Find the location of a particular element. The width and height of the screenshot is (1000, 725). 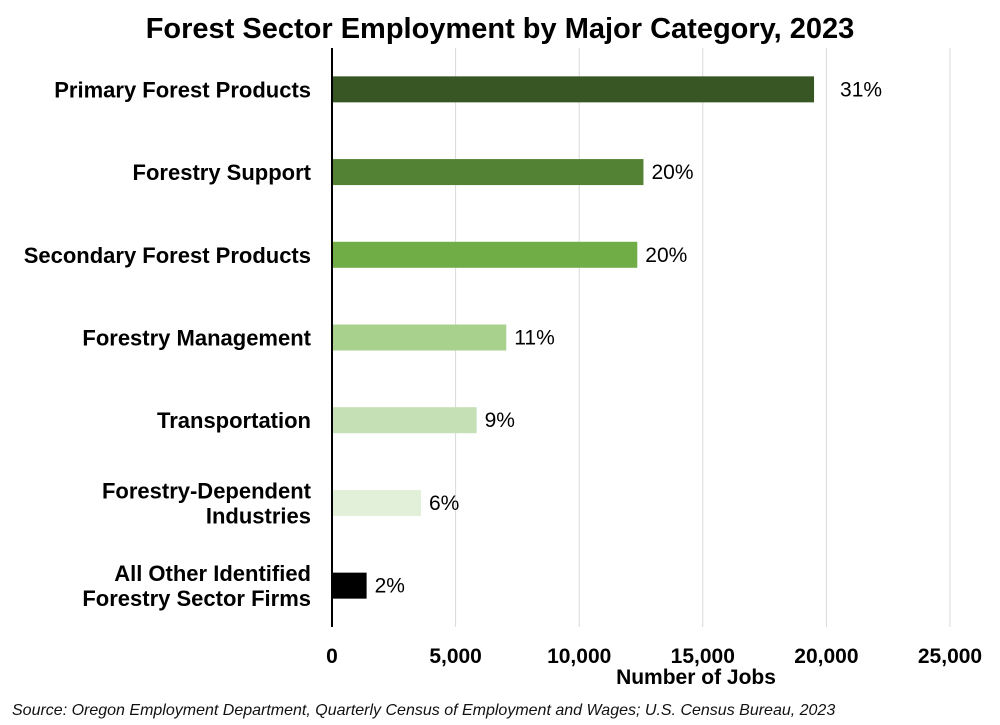

data-label: 31% is located at coordinates (861, 89).